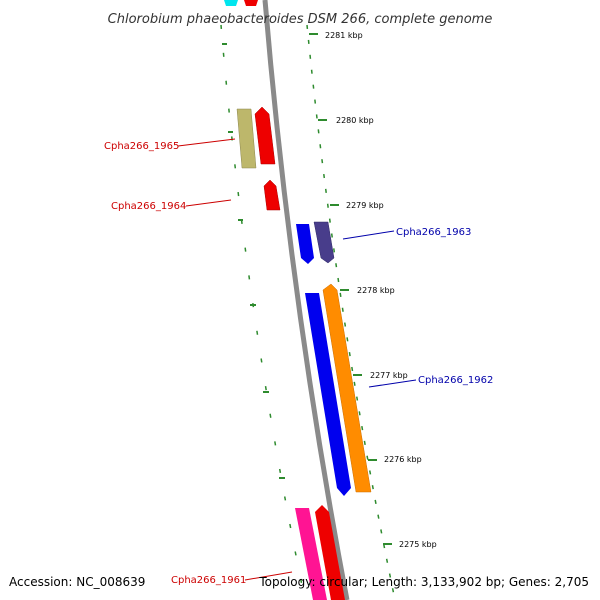 This screenshot has width=600, height=600. I want to click on tick-label: 2281 kbp, so click(344, 35).